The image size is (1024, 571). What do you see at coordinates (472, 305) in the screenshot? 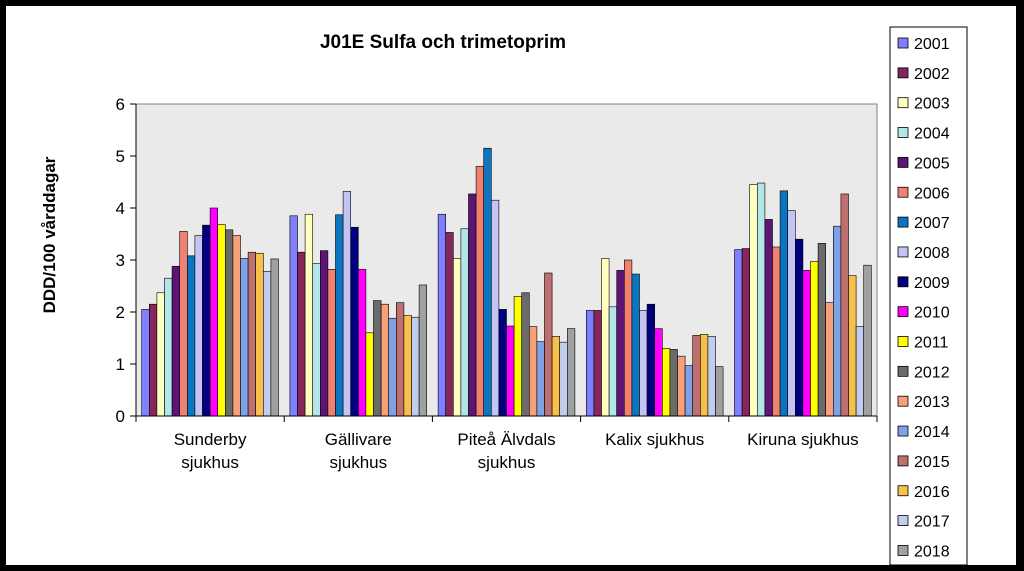
I see `bar-2005-cat2` at bounding box center [472, 305].